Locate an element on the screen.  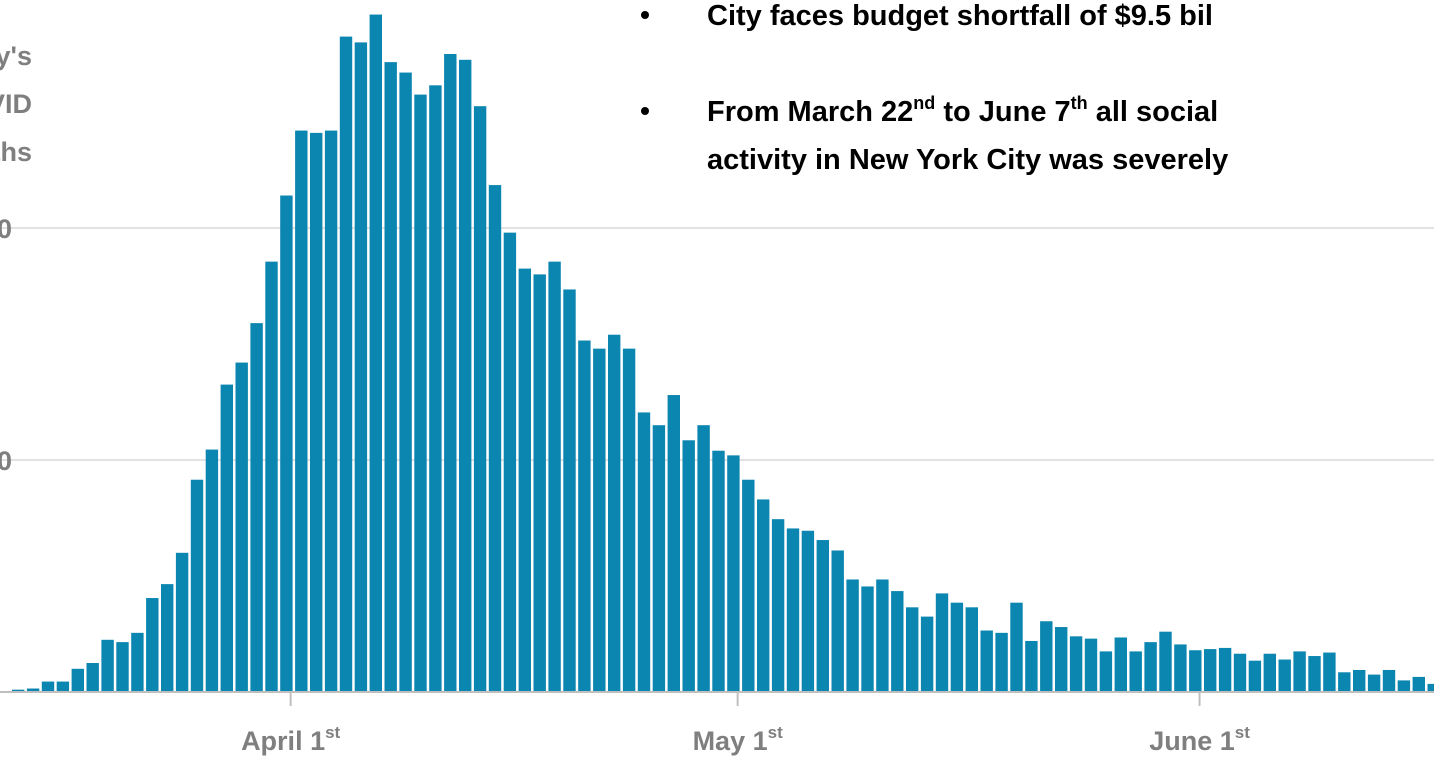
note-sup: th is located at coordinates (1079, 103).